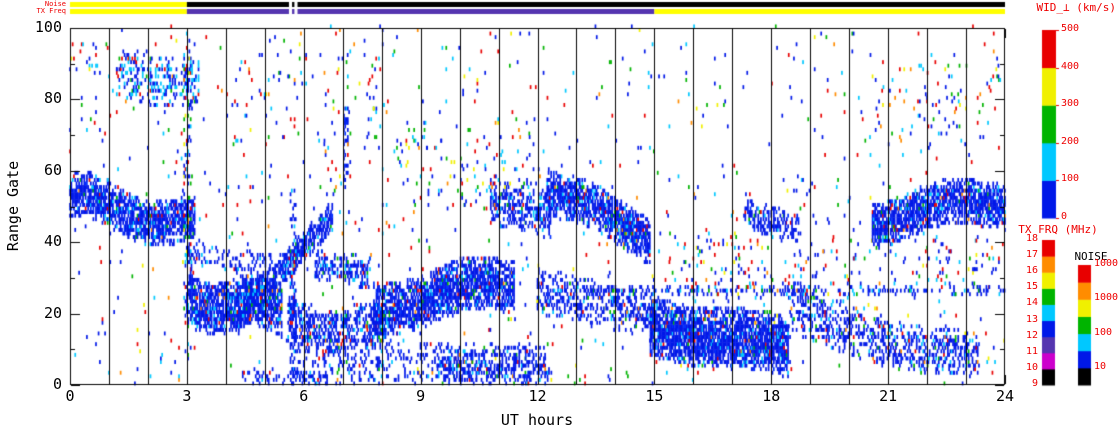 Image resolution: width=1118 pixels, height=435 pixels. I want to click on y-tick-label: 60, so click(52, 169).